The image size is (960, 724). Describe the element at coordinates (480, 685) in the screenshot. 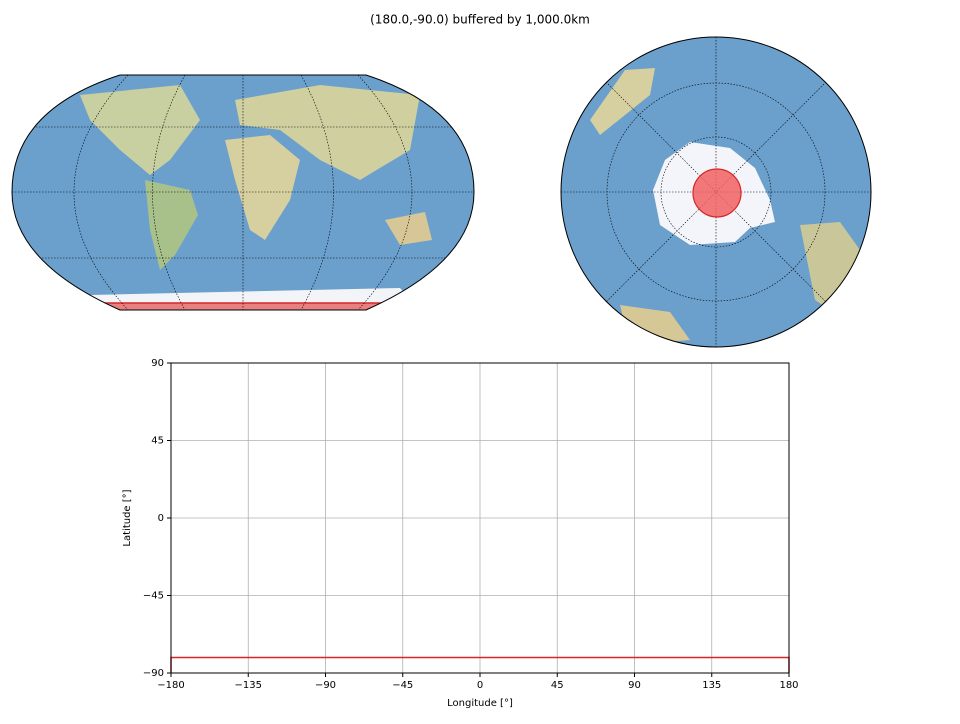

I see `x-tick-label: 0` at that location.